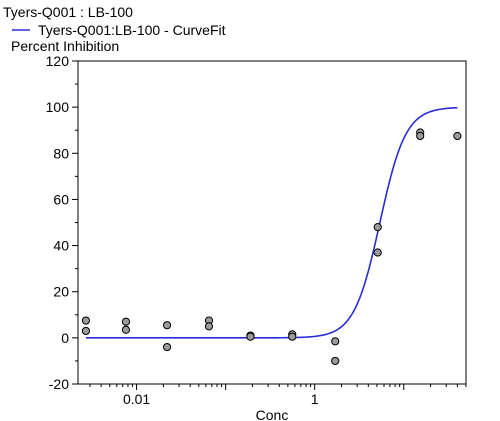 Image resolution: width=500 pixels, height=421 pixels. Describe the element at coordinates (58, 61) in the screenshot. I see `y-tick-label: 120` at that location.